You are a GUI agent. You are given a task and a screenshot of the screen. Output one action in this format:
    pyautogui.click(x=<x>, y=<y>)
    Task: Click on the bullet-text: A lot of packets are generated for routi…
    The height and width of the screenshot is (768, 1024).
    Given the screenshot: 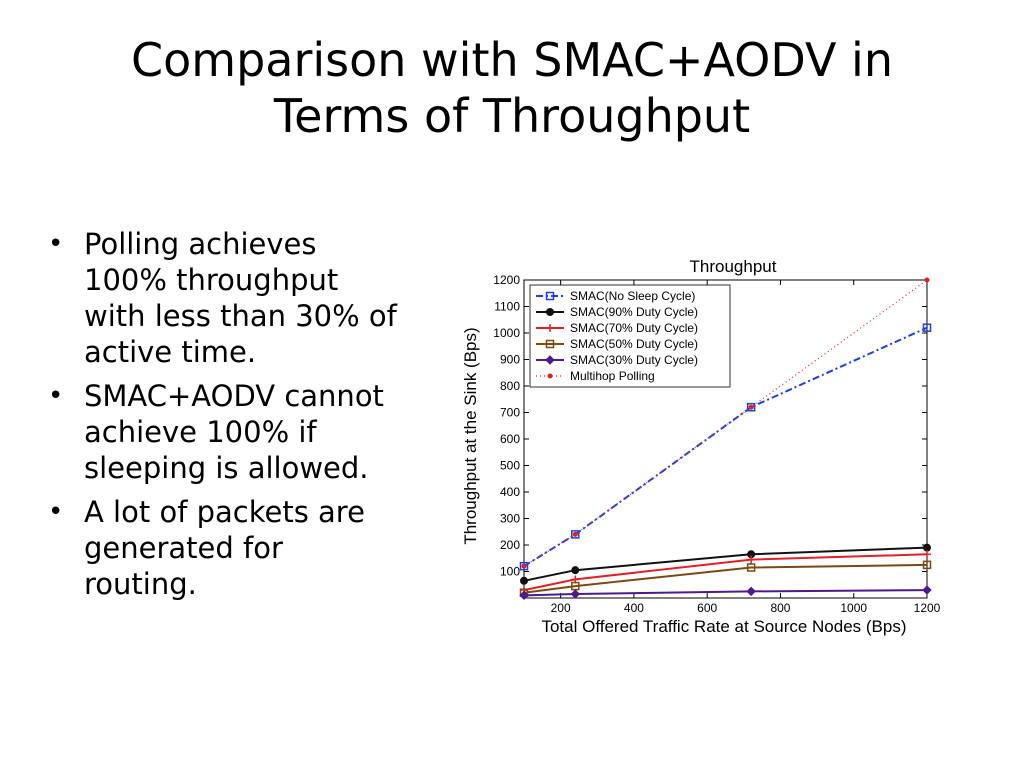 What is the action you would take?
    pyautogui.click(x=224, y=548)
    